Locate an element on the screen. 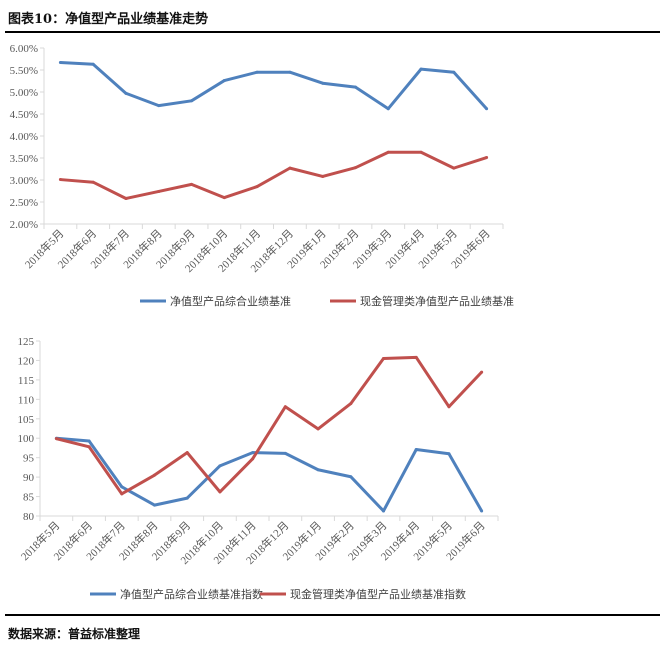 Image resolution: width=665 pixels, height=650 pixels. bottom-rule is located at coordinates (332, 615).